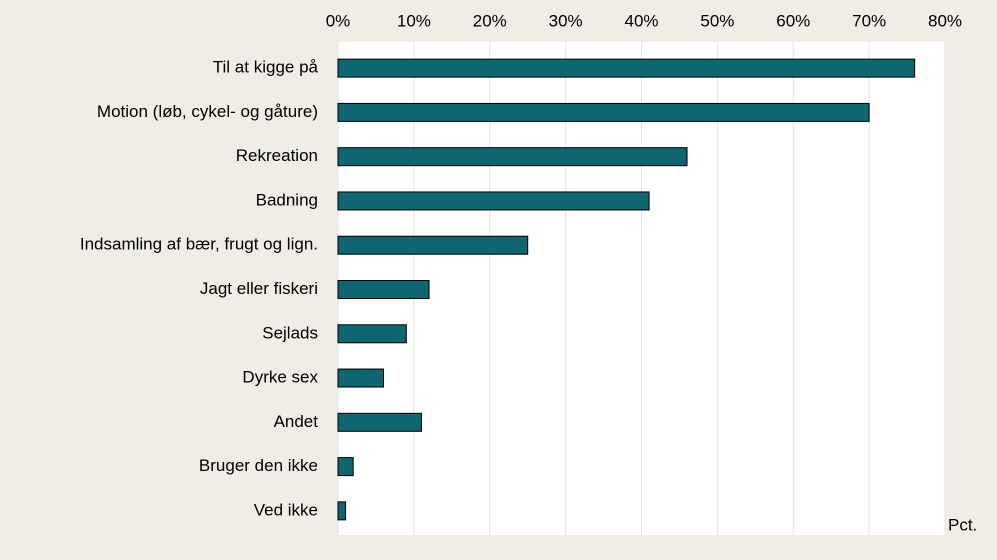  Describe the element at coordinates (266, 67) in the screenshot. I see `y-tick-label: Til at kigge på` at that location.